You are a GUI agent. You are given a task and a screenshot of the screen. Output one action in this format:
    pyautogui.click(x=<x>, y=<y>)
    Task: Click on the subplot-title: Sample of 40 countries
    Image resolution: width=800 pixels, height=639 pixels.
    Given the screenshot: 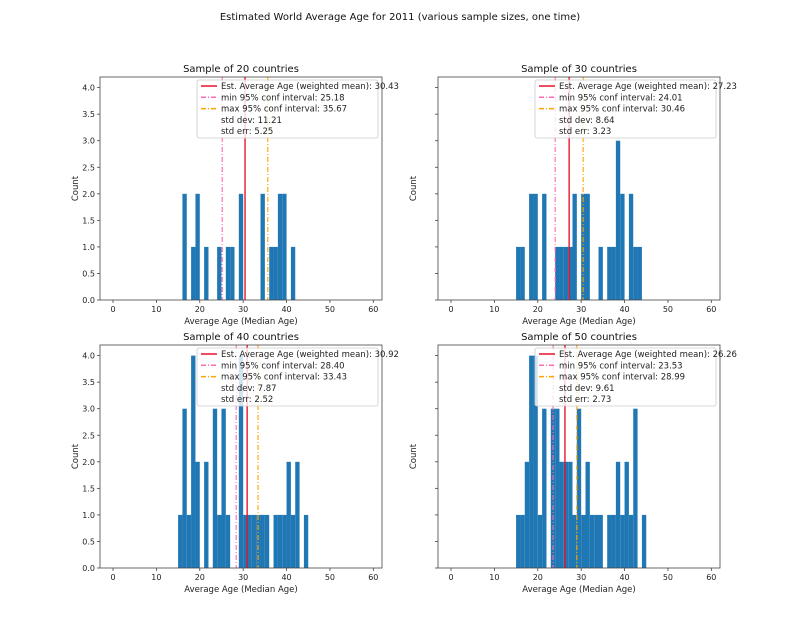 What is the action you would take?
    pyautogui.click(x=241, y=337)
    